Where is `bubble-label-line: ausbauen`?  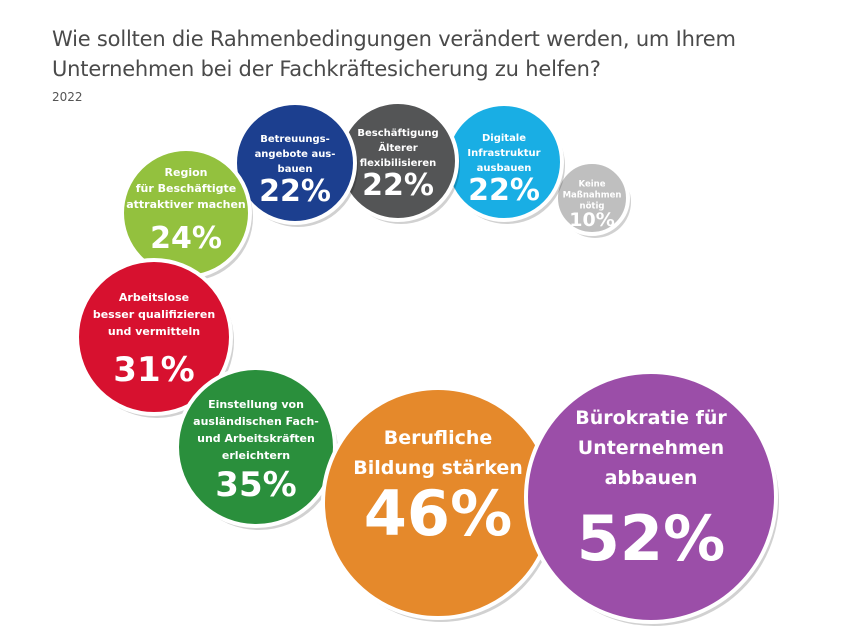 bubble-label-line: ausbauen is located at coordinates (504, 168).